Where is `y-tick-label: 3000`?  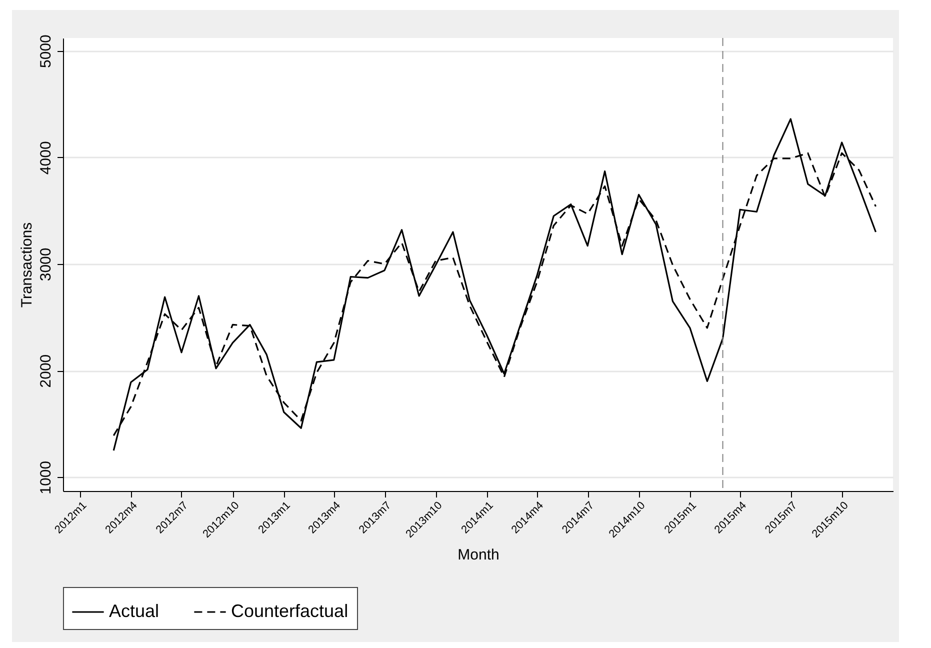
y-tick-label: 3000 is located at coordinates (46, 265).